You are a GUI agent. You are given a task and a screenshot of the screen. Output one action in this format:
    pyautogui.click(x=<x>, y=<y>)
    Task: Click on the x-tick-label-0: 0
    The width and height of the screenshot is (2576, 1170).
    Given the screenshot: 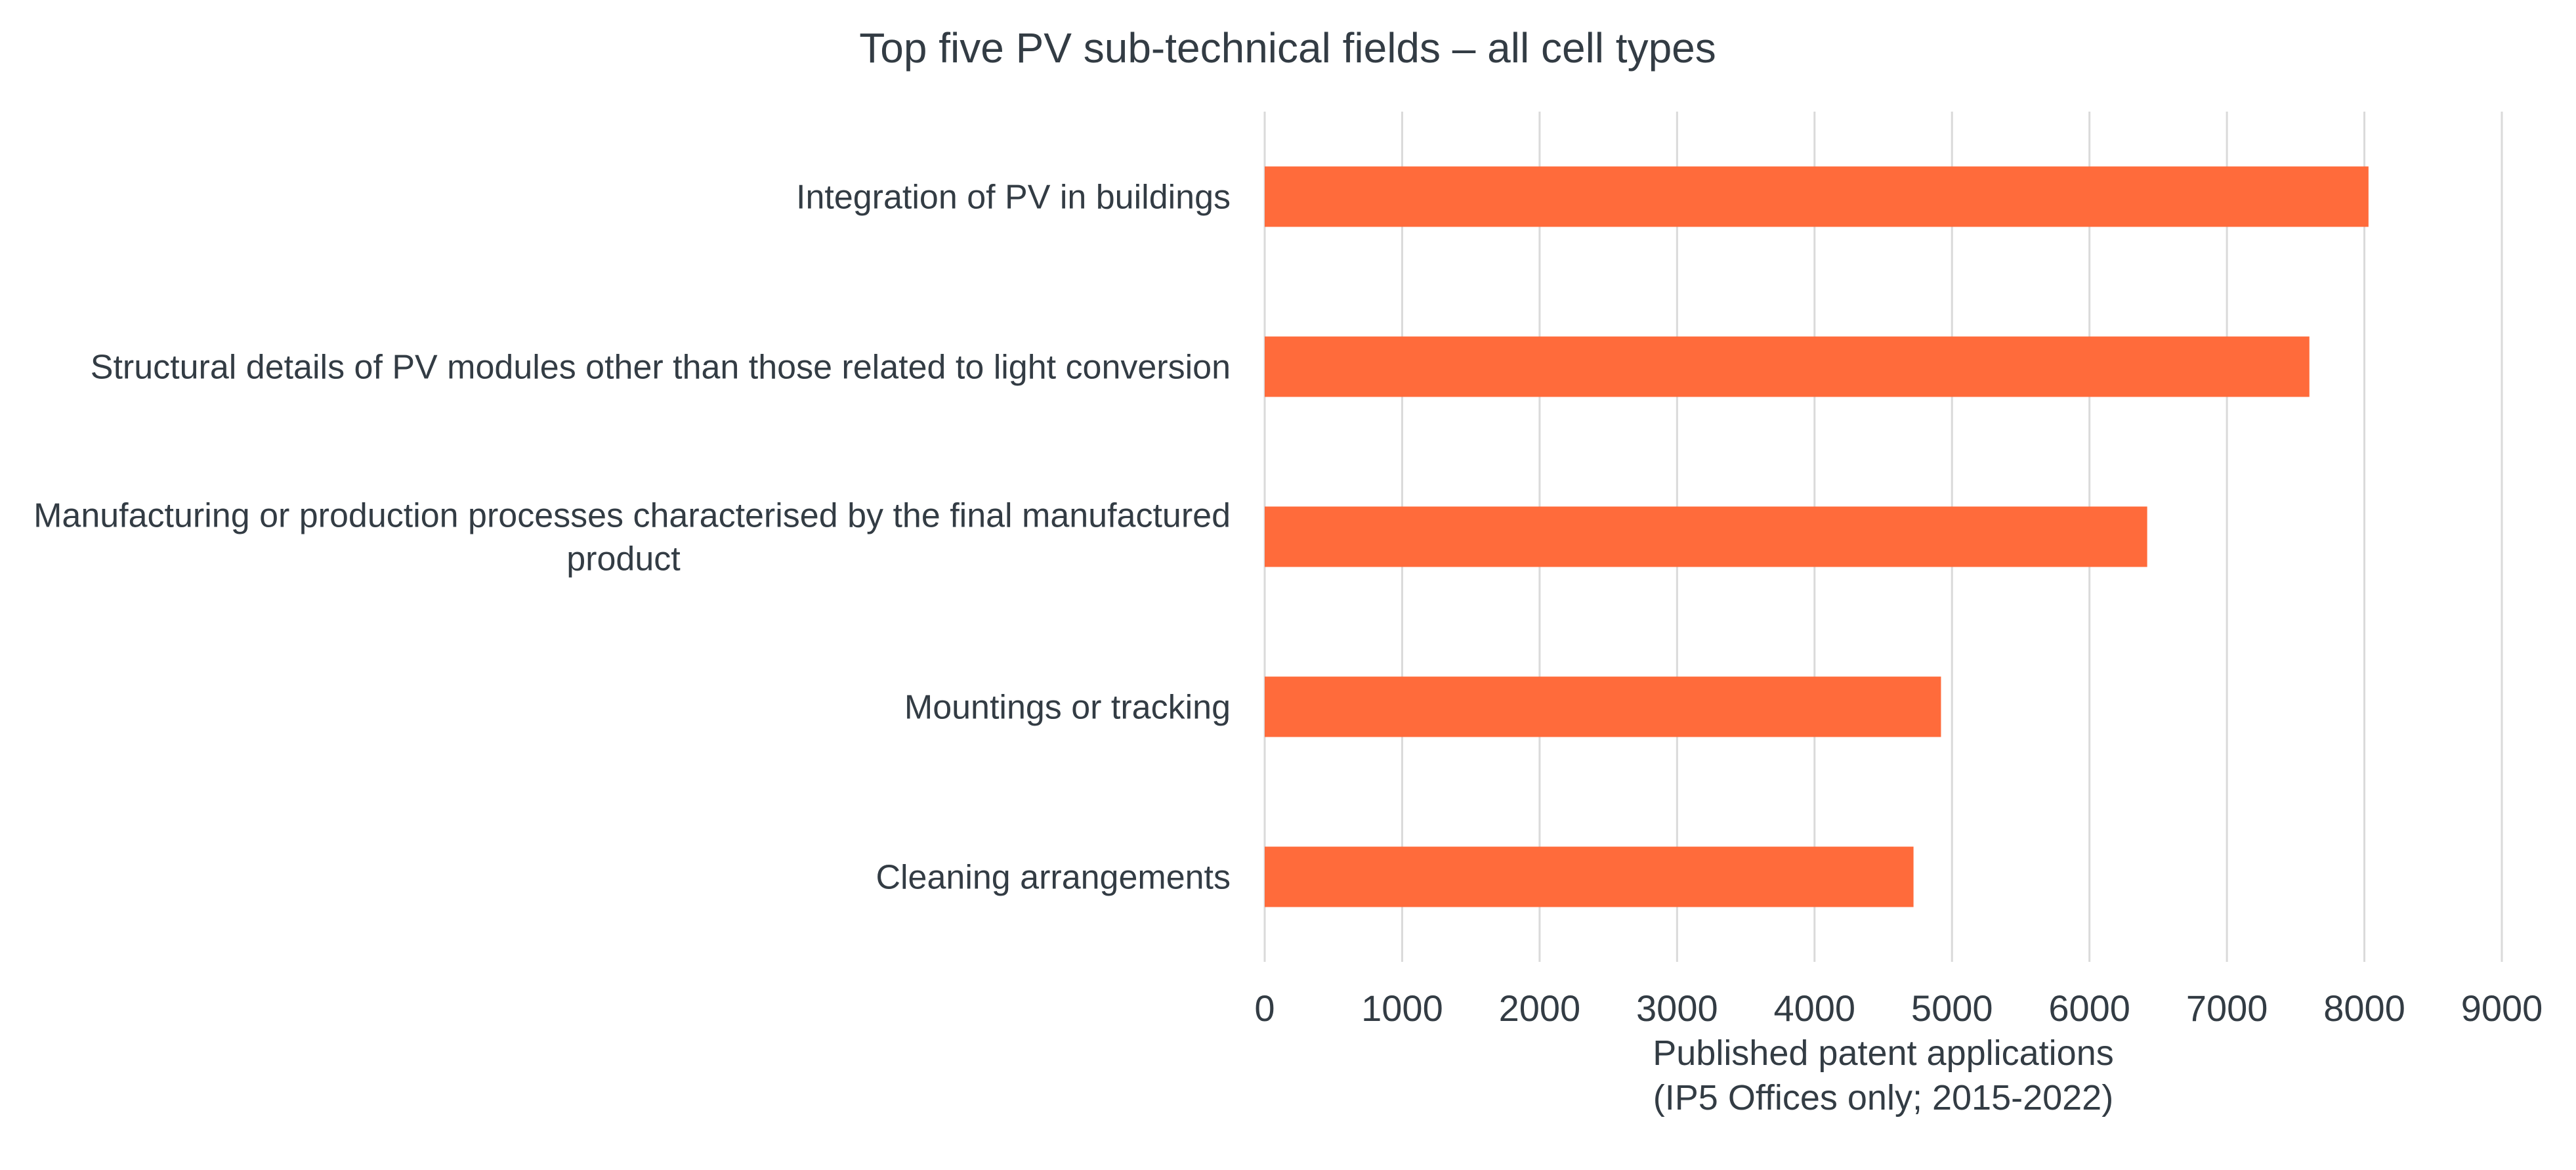 What is the action you would take?
    pyautogui.click(x=1264, y=1008)
    